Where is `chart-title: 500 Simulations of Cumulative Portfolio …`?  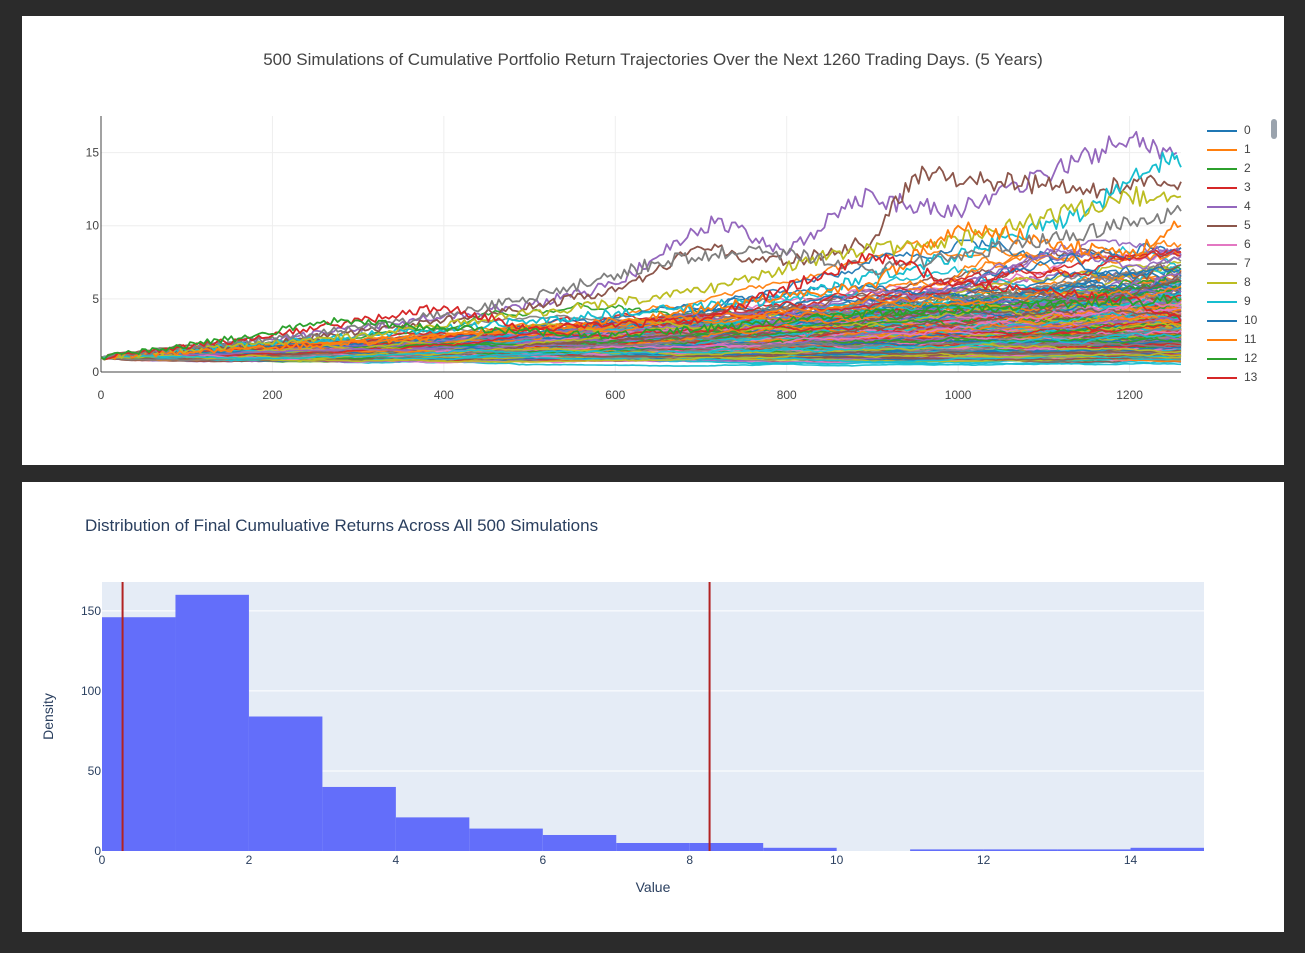
chart-title: 500 Simulations of Cumulative Portfolio … is located at coordinates (653, 59).